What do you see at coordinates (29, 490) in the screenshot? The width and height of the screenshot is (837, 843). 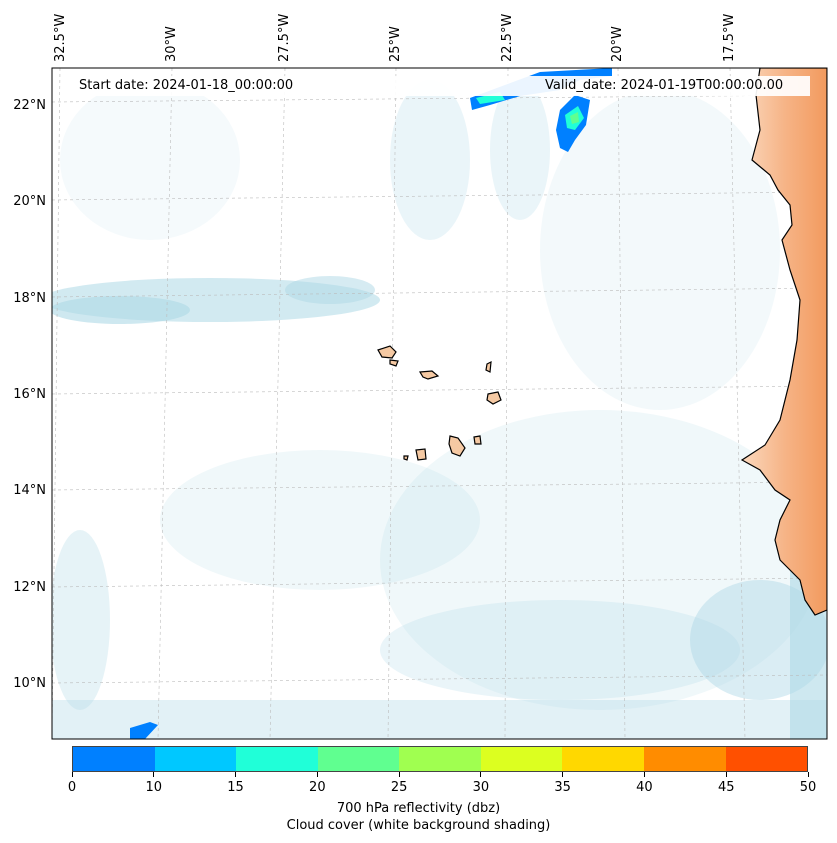 I see `lat-label: 14°N` at bounding box center [29, 490].